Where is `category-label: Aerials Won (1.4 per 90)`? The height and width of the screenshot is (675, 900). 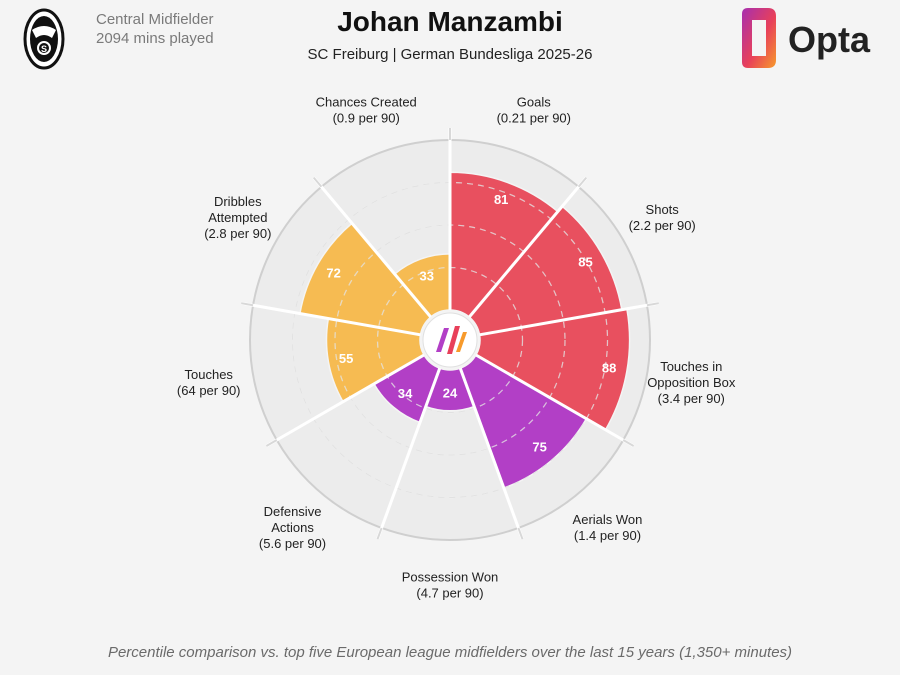 category-label: Aerials Won (1.4 per 90) is located at coordinates (608, 527).